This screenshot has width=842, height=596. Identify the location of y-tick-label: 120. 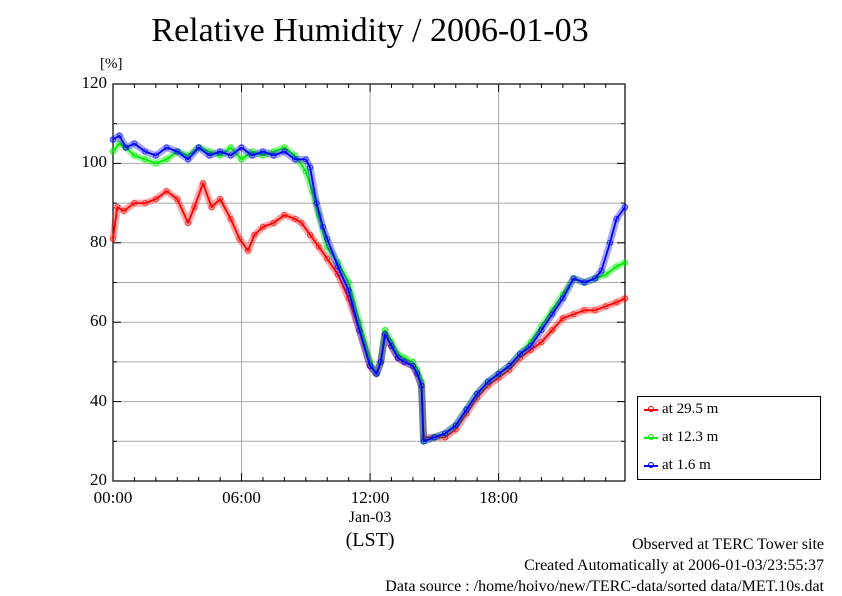
(94, 82).